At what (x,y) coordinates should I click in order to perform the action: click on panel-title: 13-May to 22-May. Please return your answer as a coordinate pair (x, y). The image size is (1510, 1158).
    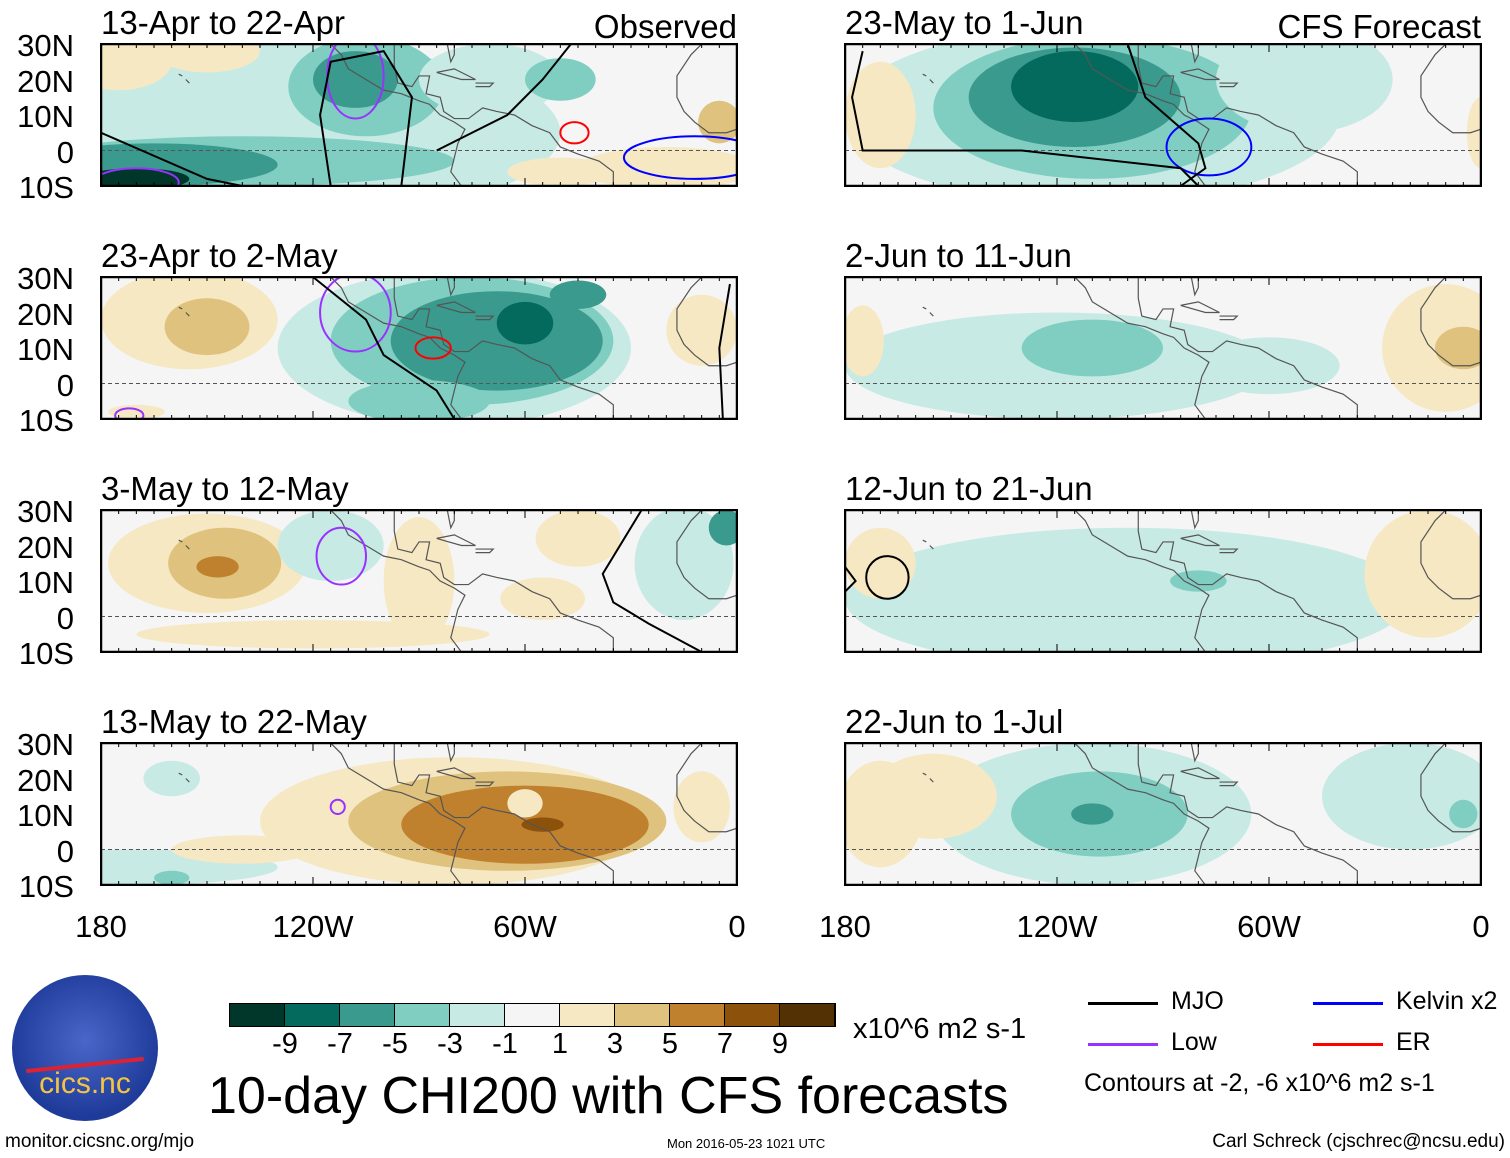
    Looking at the image, I should click on (234, 721).